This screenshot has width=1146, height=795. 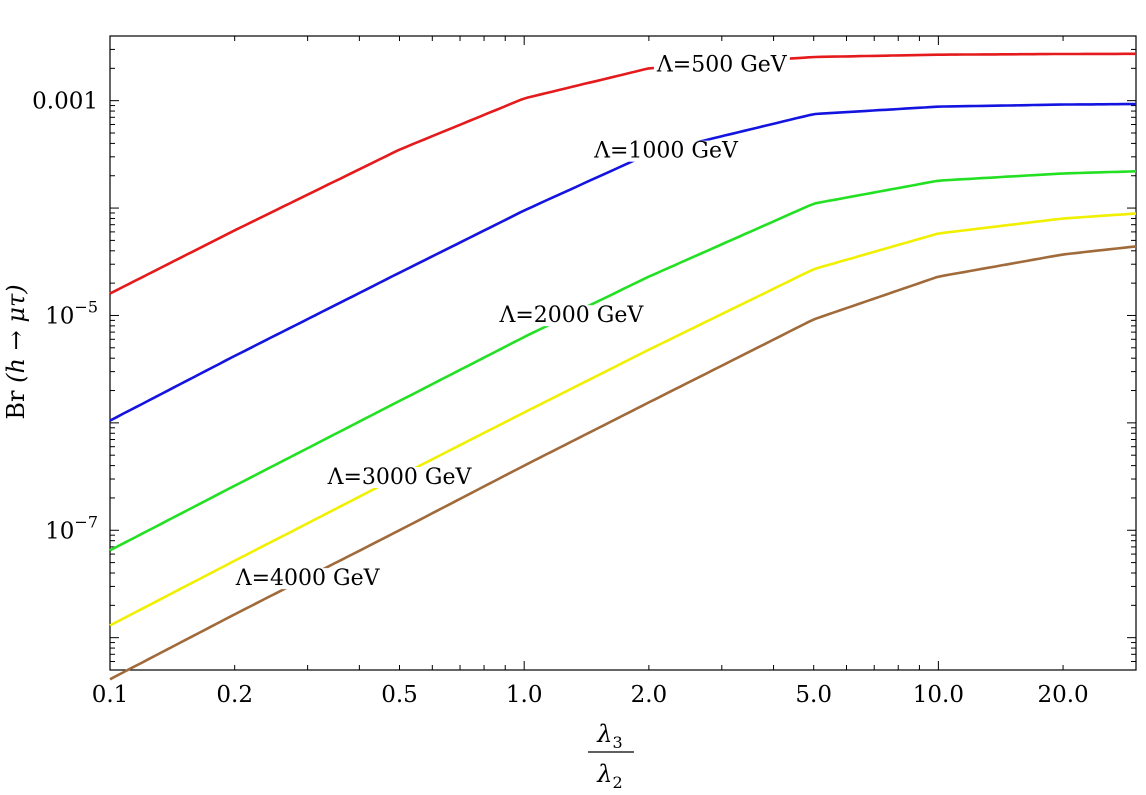 I want to click on x-tick-label: 10.0, so click(x=938, y=695).